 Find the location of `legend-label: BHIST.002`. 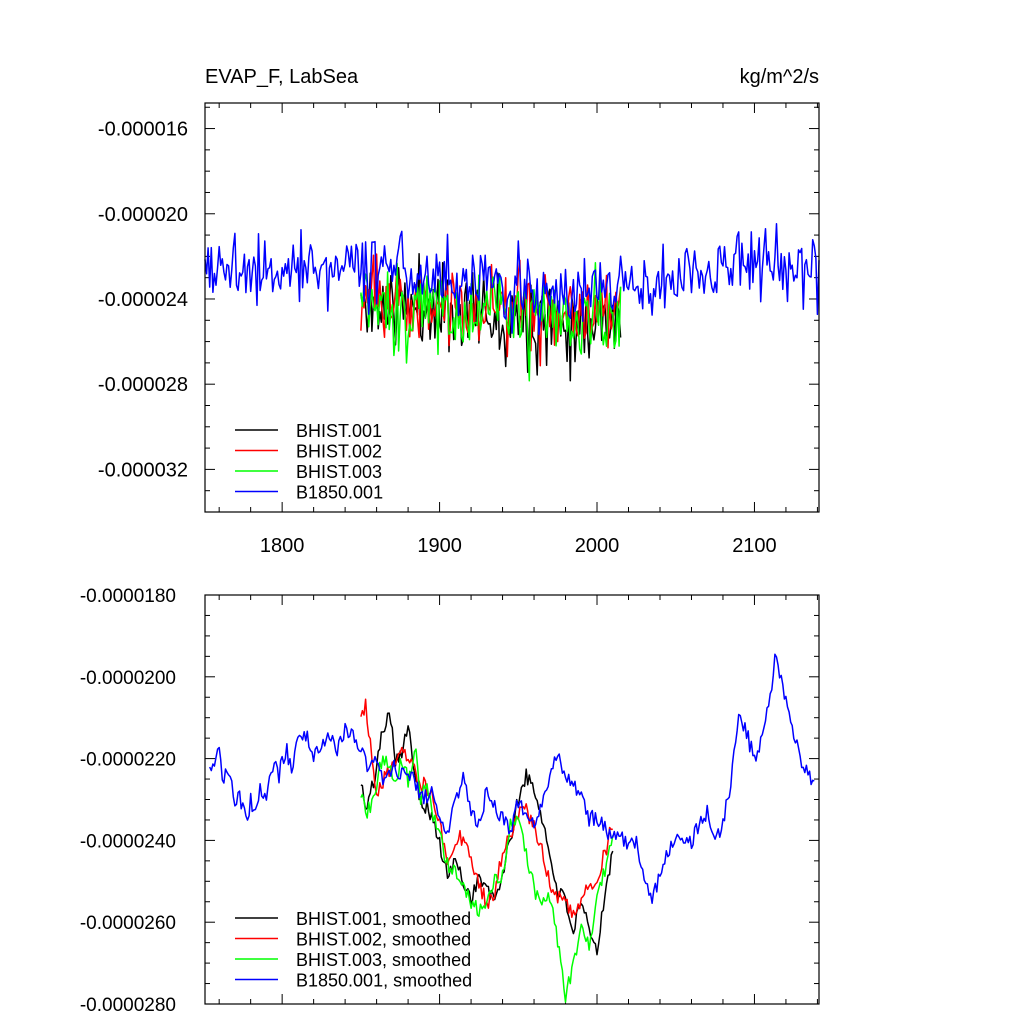

legend-label: BHIST.002 is located at coordinates (339, 452).